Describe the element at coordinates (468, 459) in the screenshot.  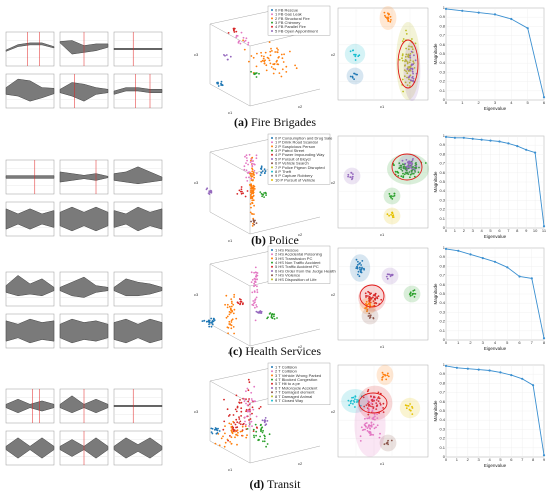
I see `x-tick-label: 2` at that location.